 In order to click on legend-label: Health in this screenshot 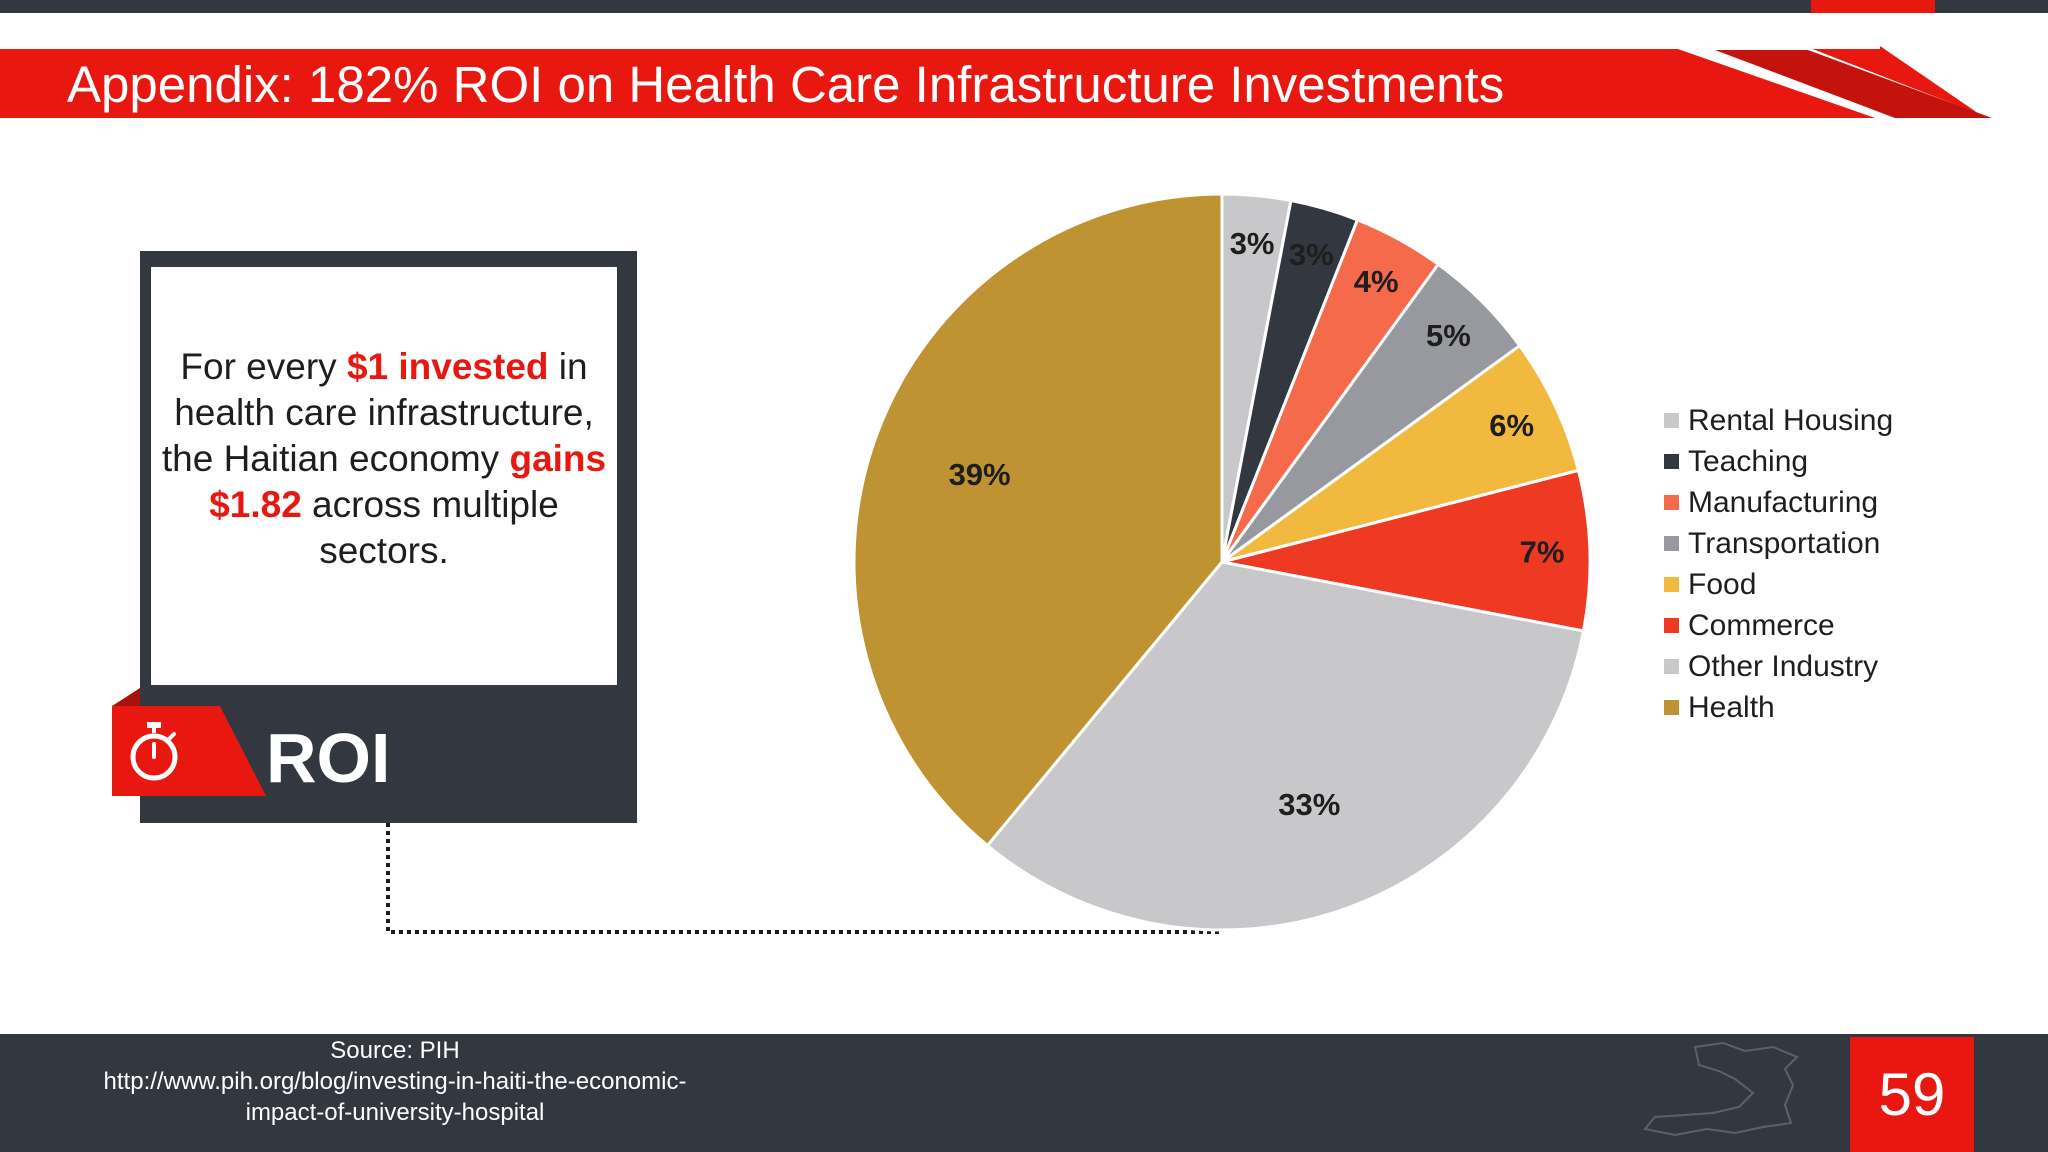, I will do `click(1731, 707)`.